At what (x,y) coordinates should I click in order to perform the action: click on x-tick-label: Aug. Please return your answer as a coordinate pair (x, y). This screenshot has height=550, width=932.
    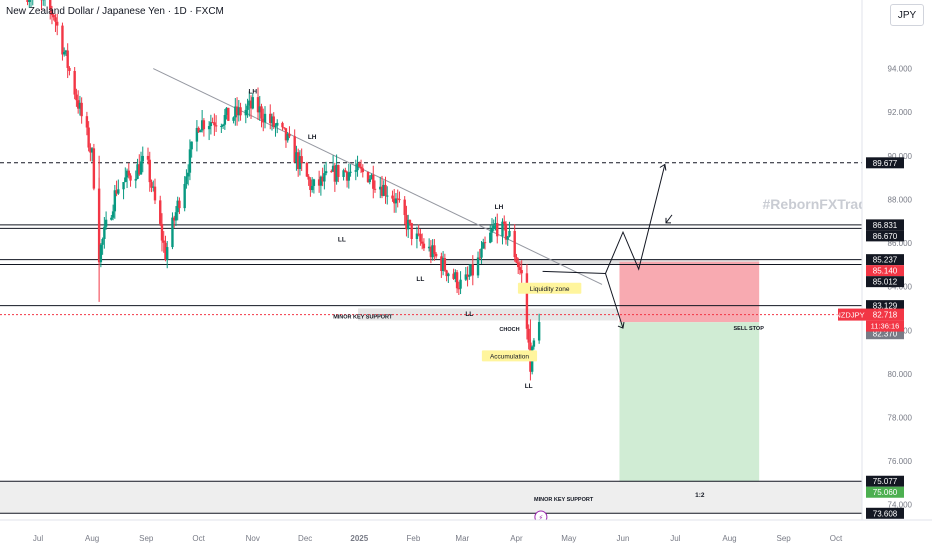
    Looking at the image, I should click on (92, 538).